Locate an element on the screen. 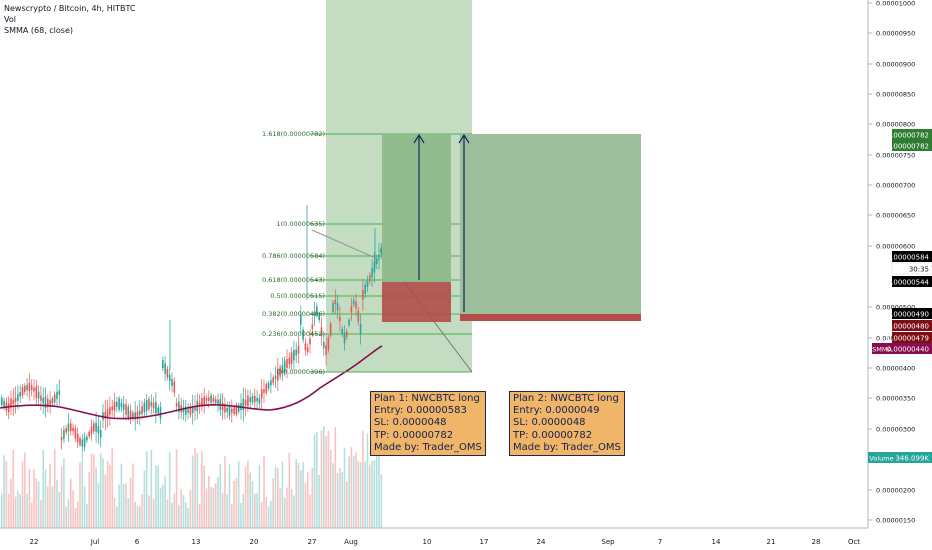 This screenshot has width=932, height=550. plan-2-line: Entry: 0.0000049 is located at coordinates (556, 411).